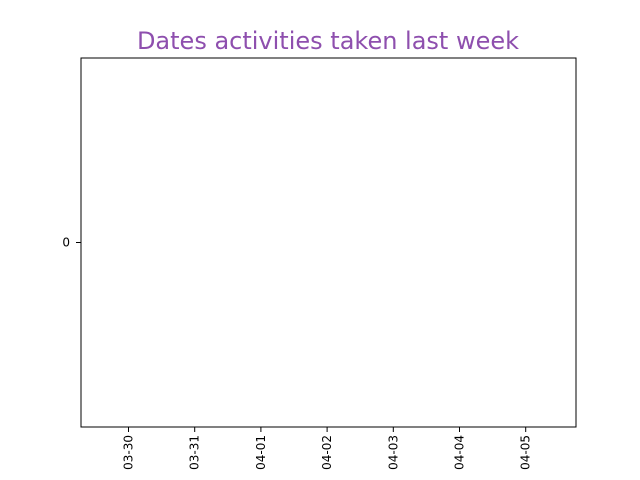  What do you see at coordinates (261, 452) in the screenshot?
I see `x-tick-label: 04-01` at bounding box center [261, 452].